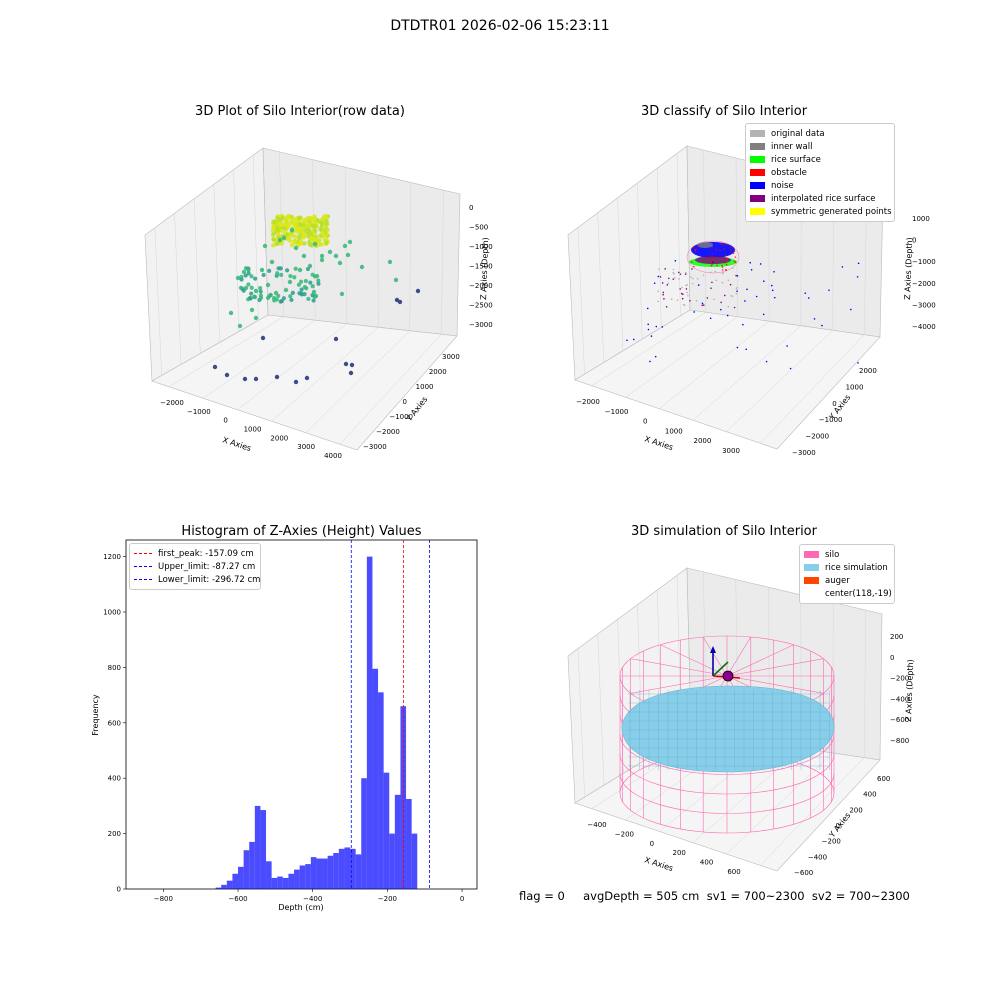 The height and width of the screenshot is (1000, 1000). Describe the element at coordinates (731, 451) in the screenshot. I see `panel2-x-tick-label: 3000` at that location.